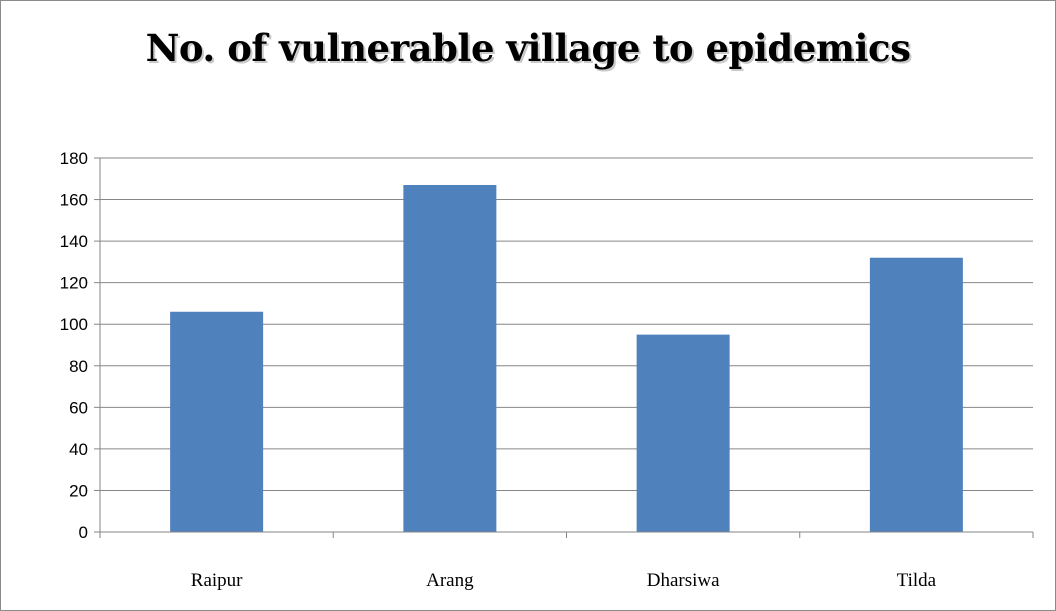 The width and height of the screenshot is (1056, 611). Describe the element at coordinates (74, 200) in the screenshot. I see `y-tick-label: 160` at that location.